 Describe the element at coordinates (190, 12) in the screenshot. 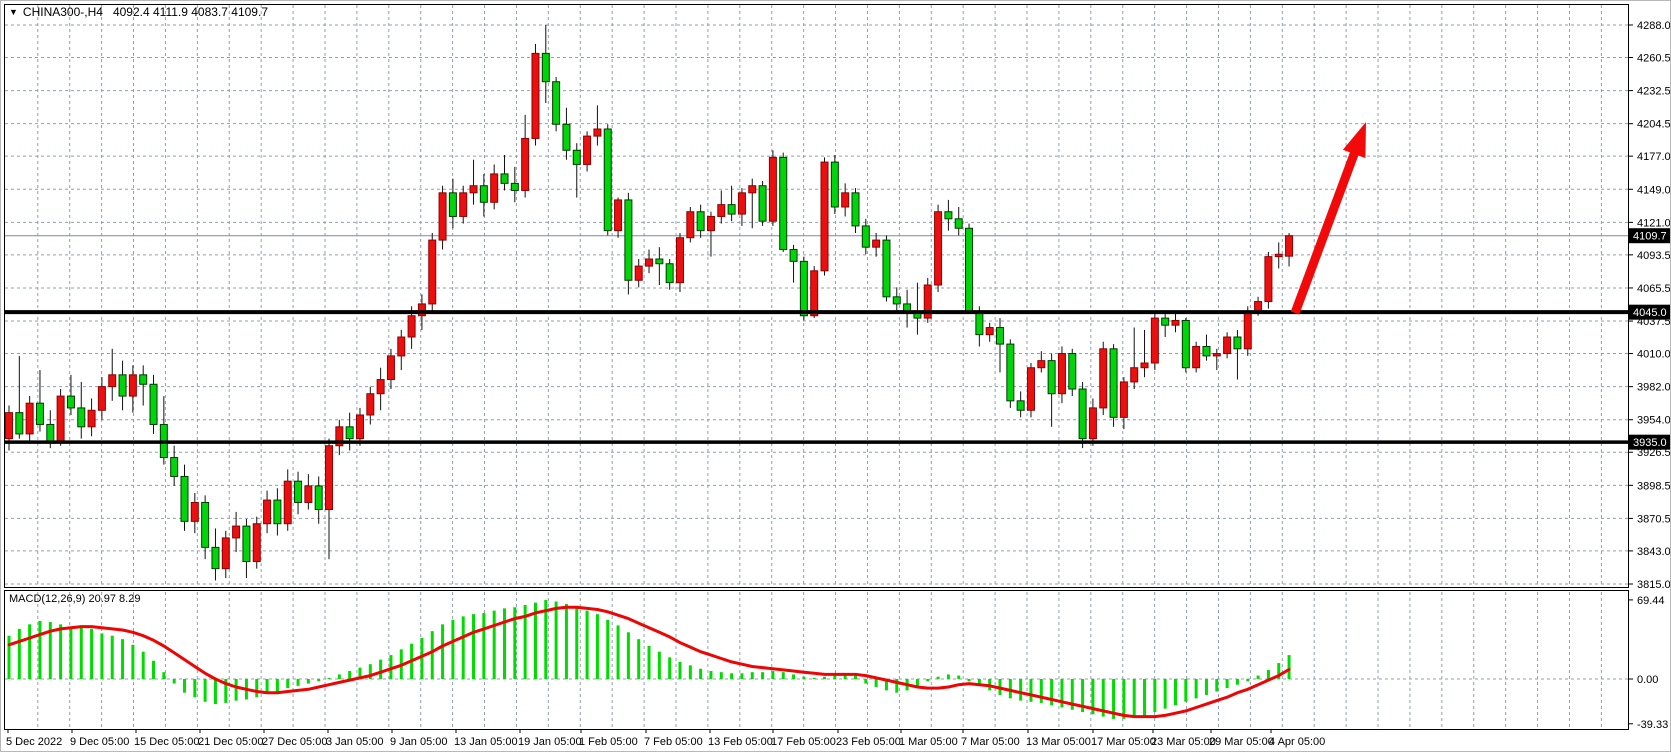

I see `ohlc-values: 4092.4 4111.9 4083.7 4109.7` at that location.